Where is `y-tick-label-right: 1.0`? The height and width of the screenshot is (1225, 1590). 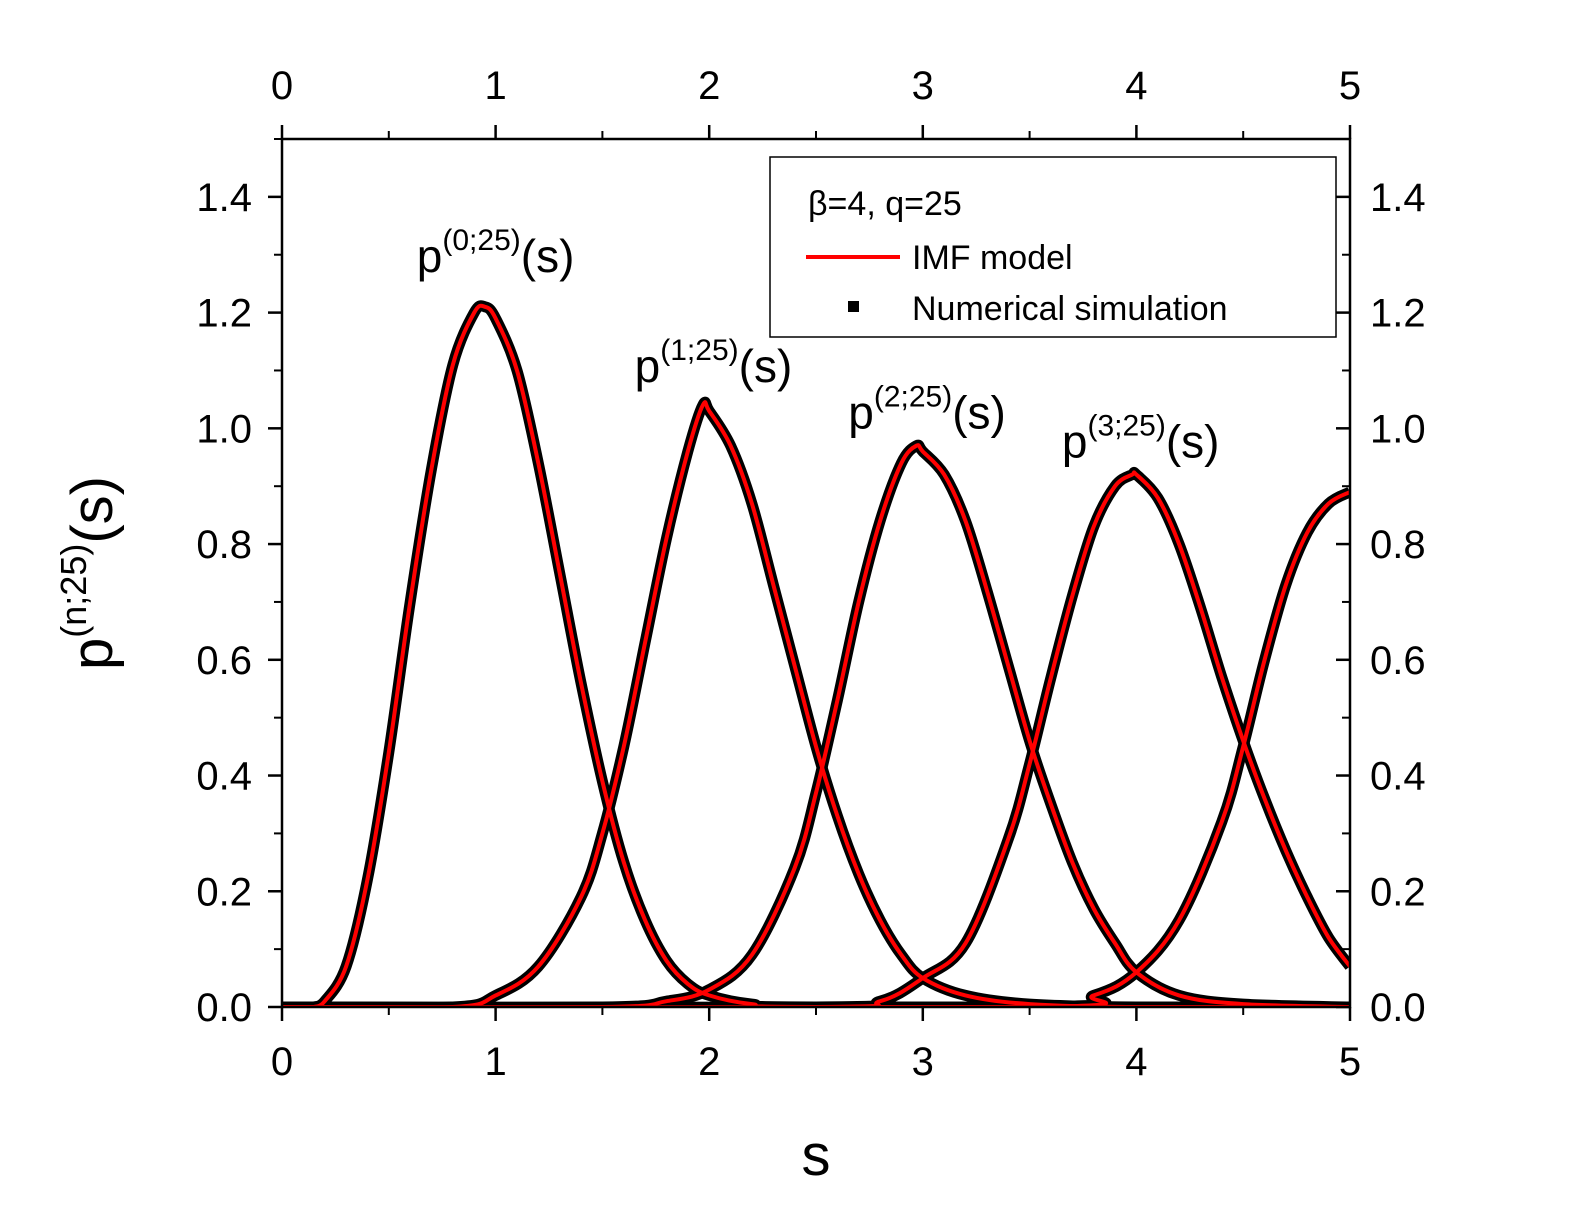 y-tick-label-right: 1.0 is located at coordinates (1398, 429).